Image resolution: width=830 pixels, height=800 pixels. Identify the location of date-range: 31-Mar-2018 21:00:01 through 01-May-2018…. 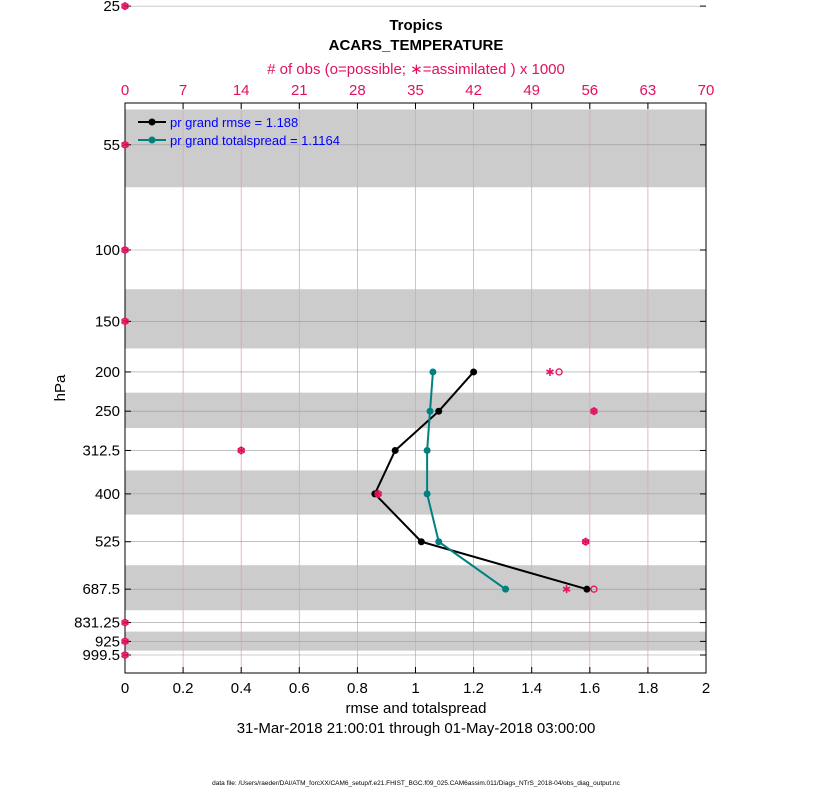
(416, 728).